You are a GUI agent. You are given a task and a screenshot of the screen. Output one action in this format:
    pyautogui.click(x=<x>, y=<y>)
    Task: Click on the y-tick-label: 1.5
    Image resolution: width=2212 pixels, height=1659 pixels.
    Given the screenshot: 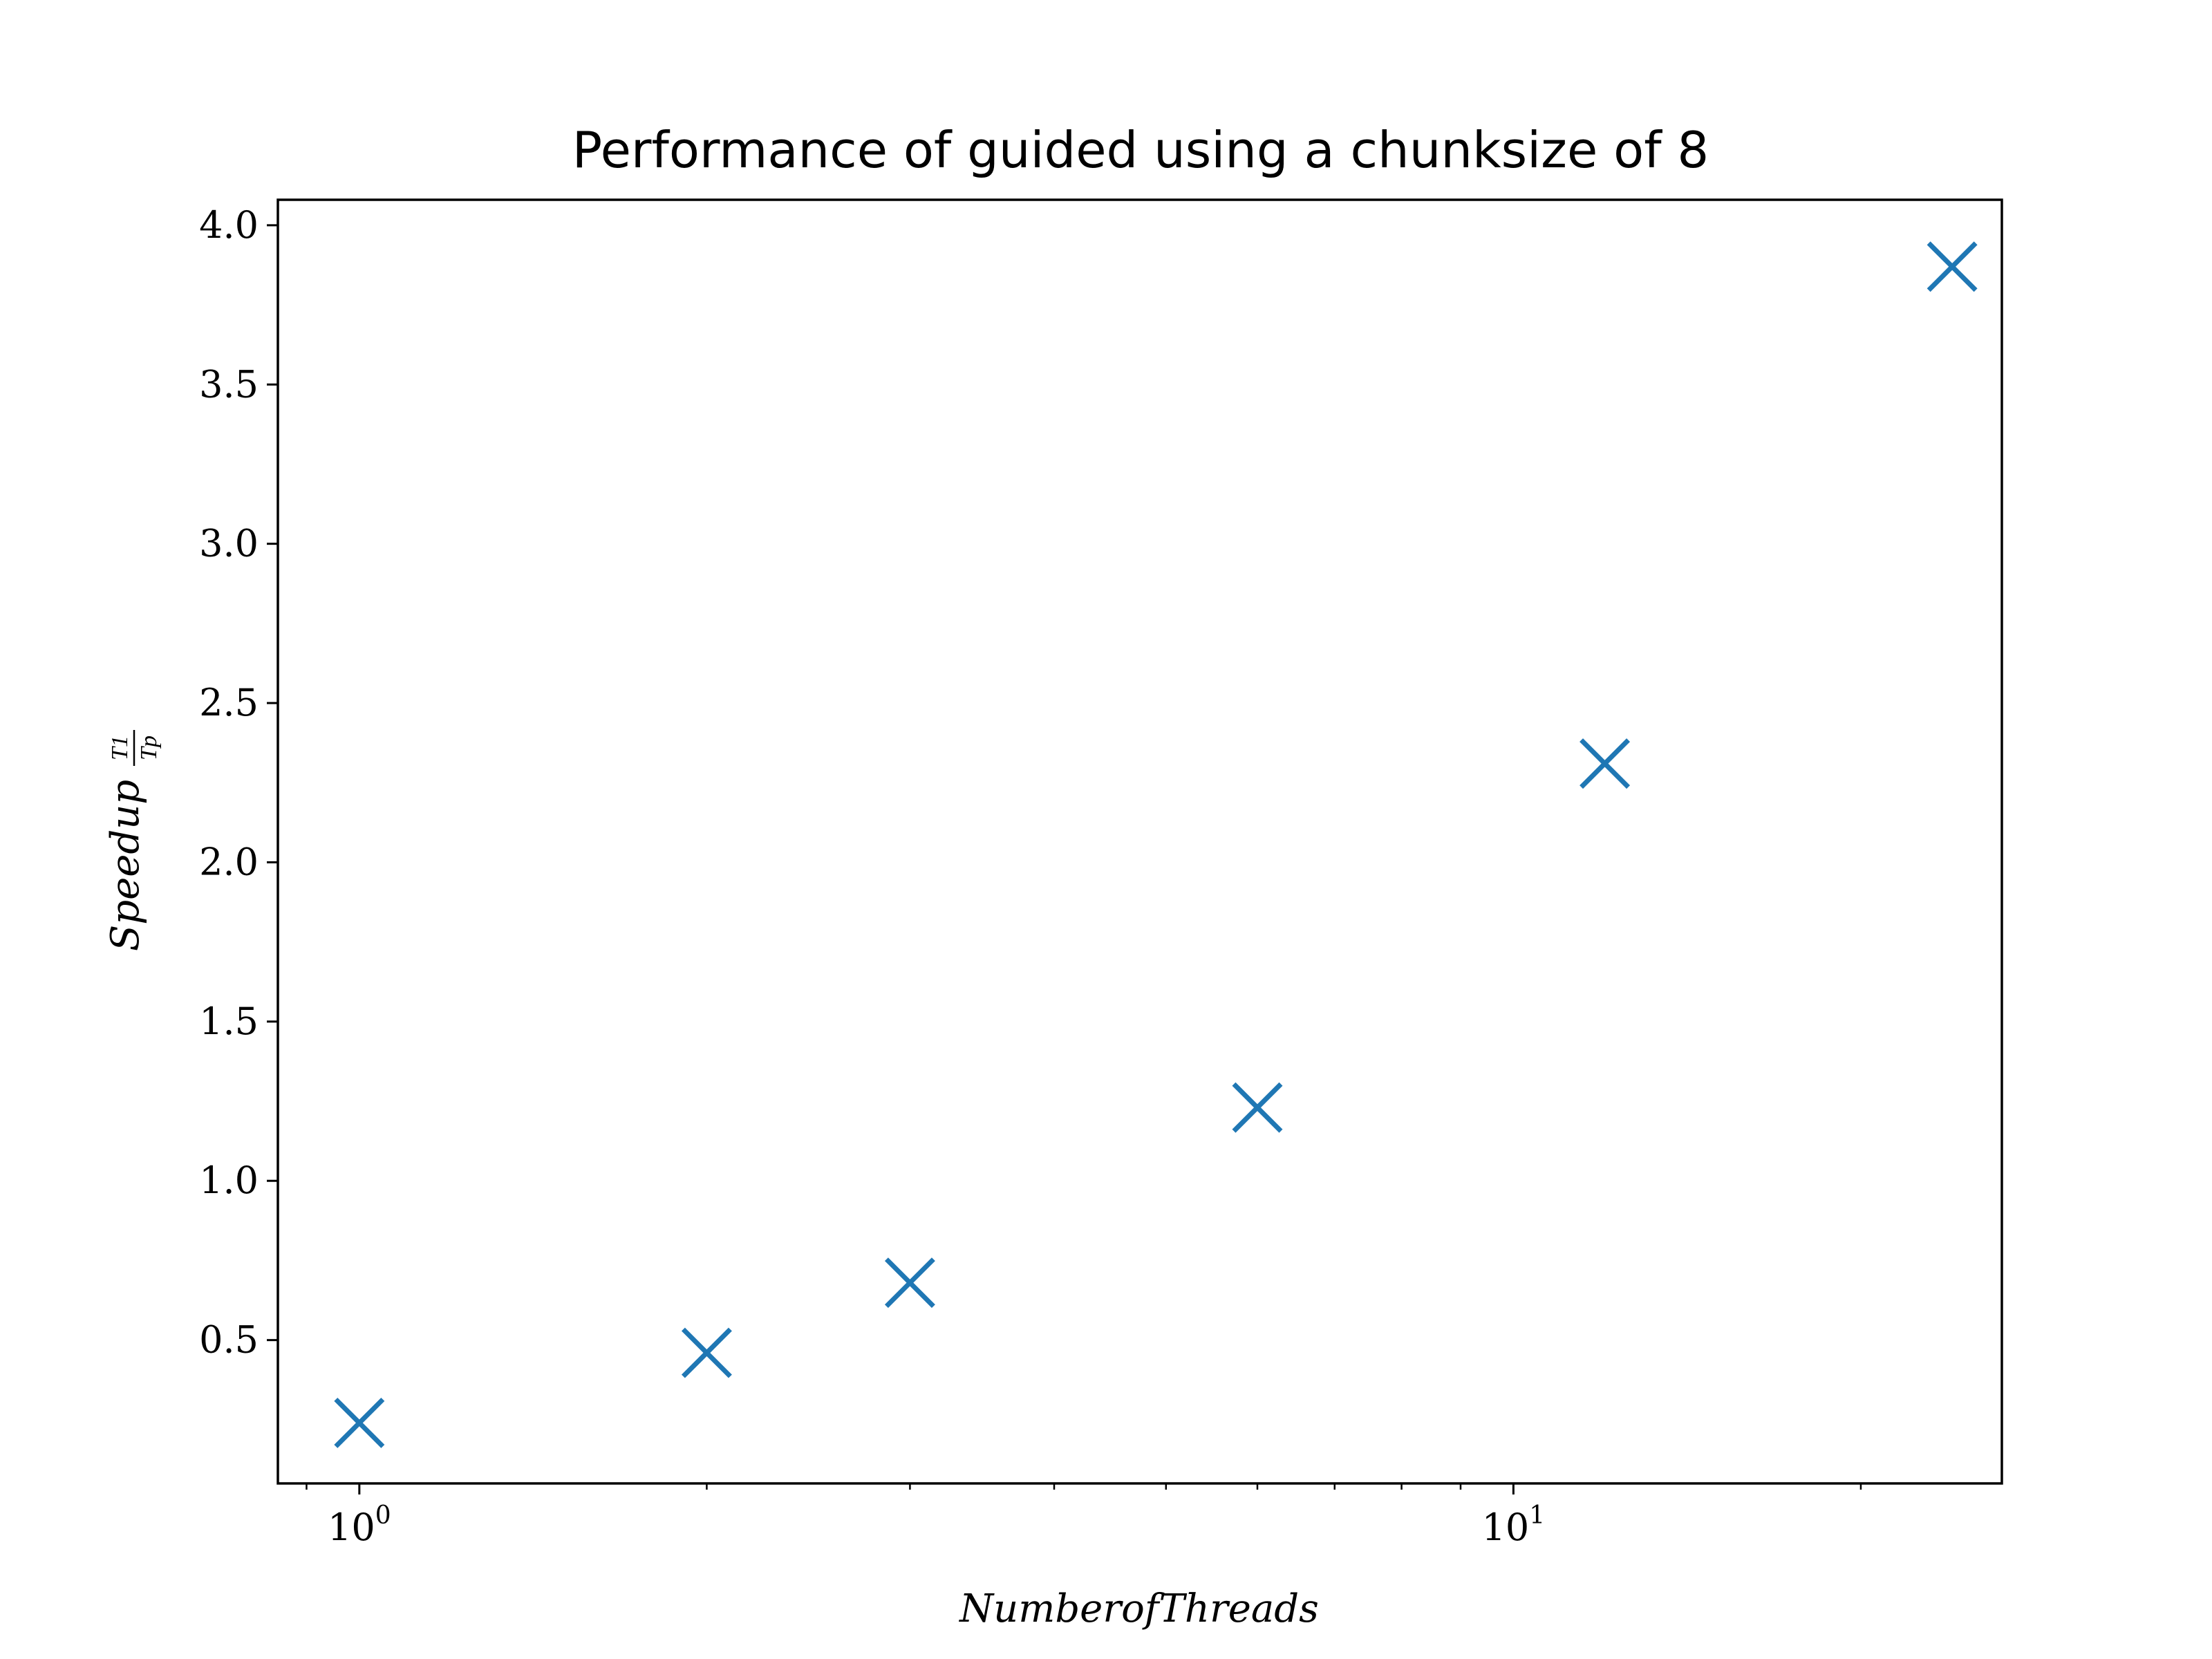 What is the action you would take?
    pyautogui.click(x=229, y=1021)
    